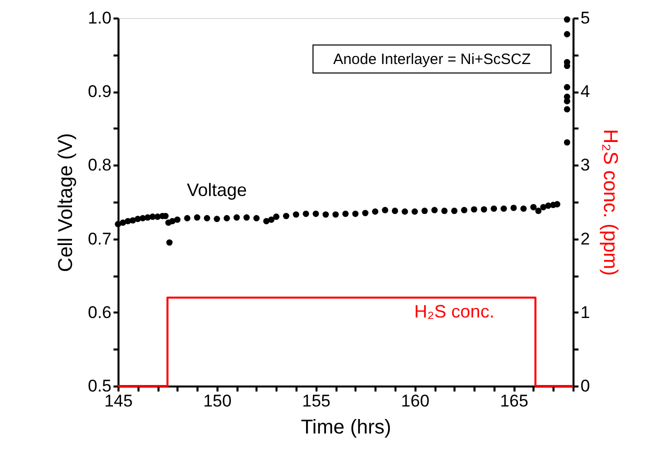 This screenshot has width=648, height=458. I want to click on y2-tick-label: 1, so click(585, 312).